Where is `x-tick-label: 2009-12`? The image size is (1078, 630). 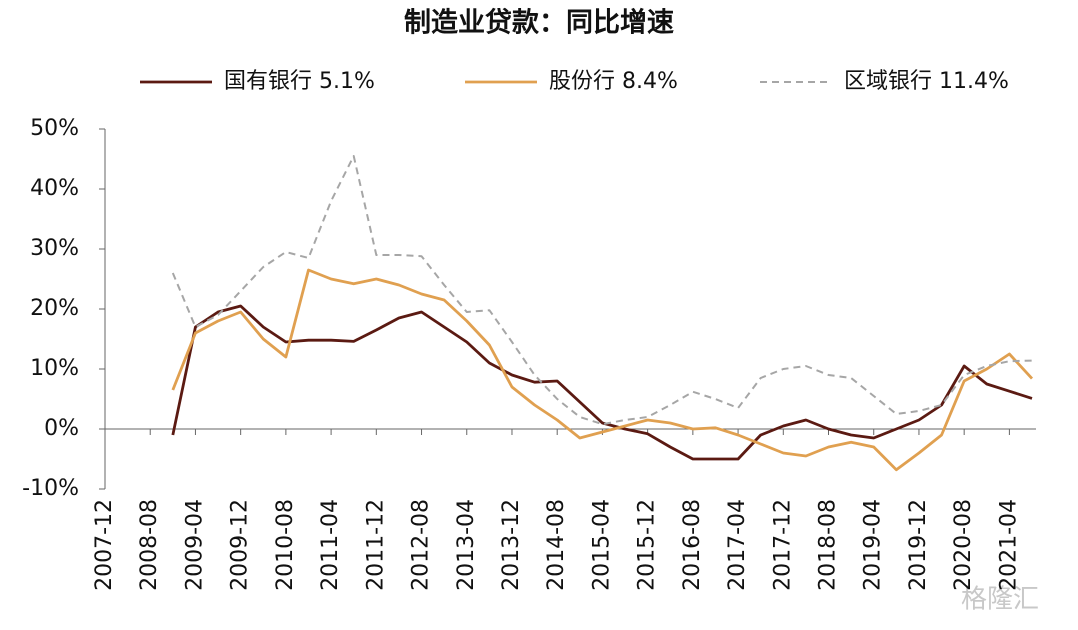 x-tick-label: 2009-12 is located at coordinates (240, 545).